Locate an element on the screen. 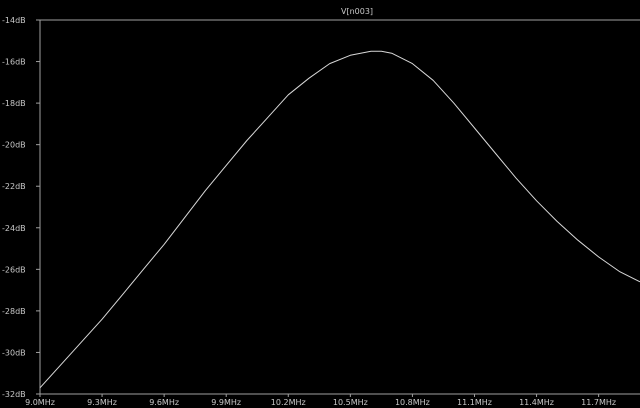 This screenshot has height=408, width=640. y-tick-label: -28dB is located at coordinates (14, 311).